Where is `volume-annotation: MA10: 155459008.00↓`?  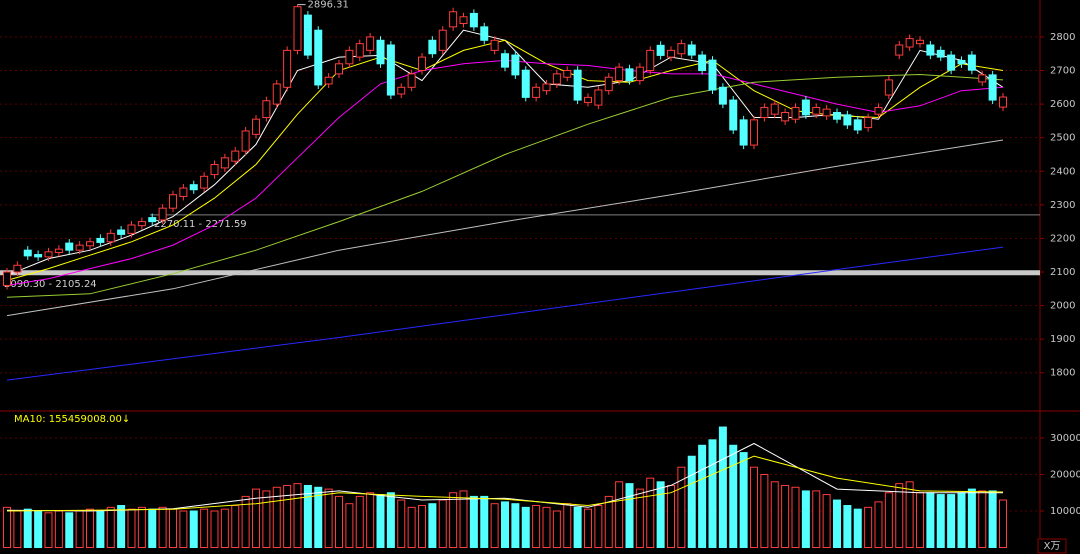 volume-annotation: MA10: 155459008.00↓ is located at coordinates (72, 419).